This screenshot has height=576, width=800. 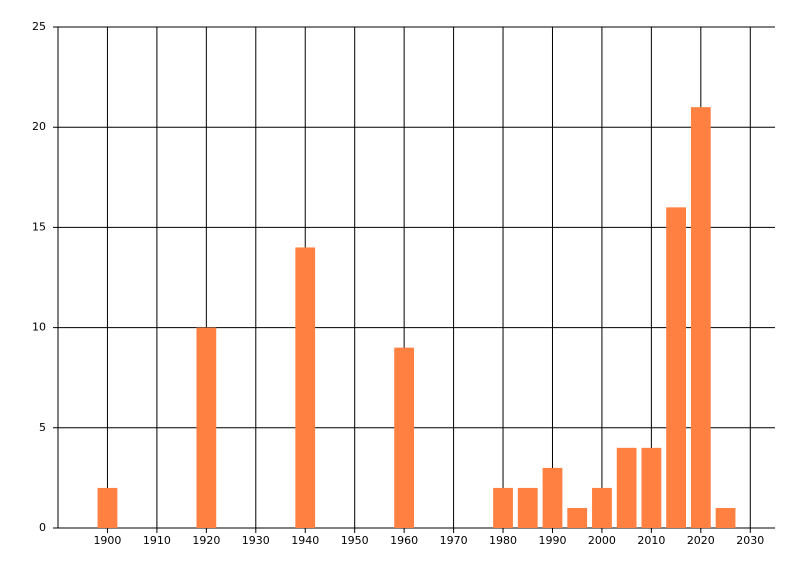 I want to click on y-tick-label: 20, so click(x=39, y=126).